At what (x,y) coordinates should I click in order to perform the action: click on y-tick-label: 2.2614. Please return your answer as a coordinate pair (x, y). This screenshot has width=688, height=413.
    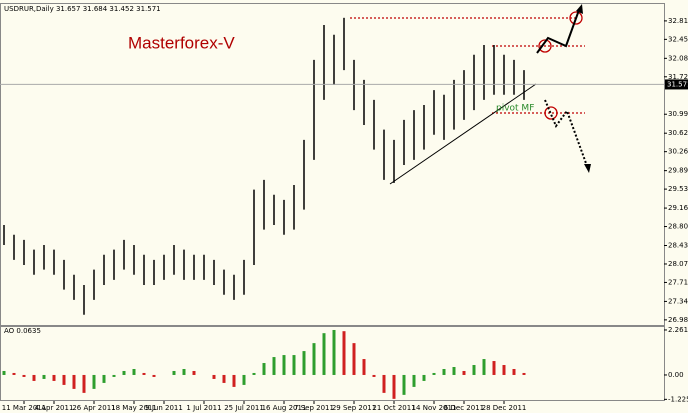
    Looking at the image, I should click on (678, 330).